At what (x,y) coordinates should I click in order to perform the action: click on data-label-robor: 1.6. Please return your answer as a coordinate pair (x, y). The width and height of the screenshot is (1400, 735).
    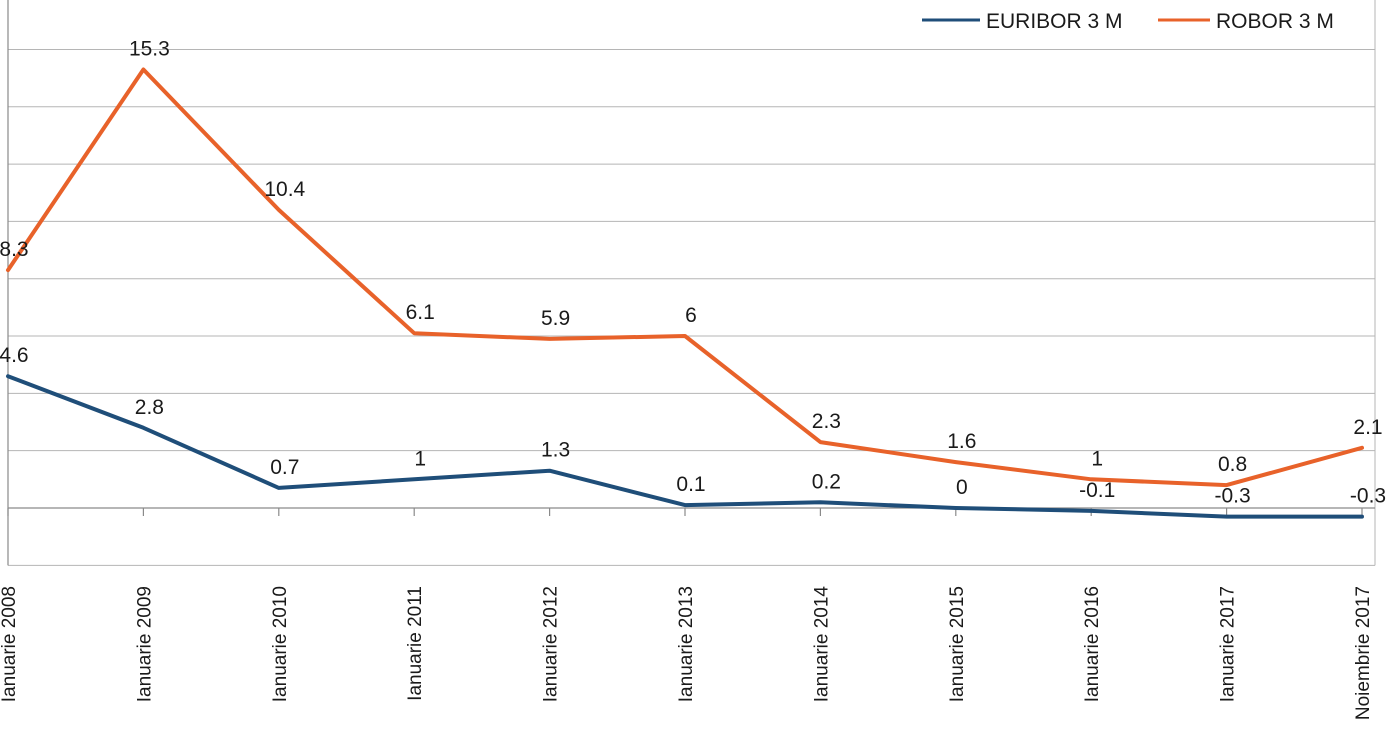
    Looking at the image, I should click on (961, 441).